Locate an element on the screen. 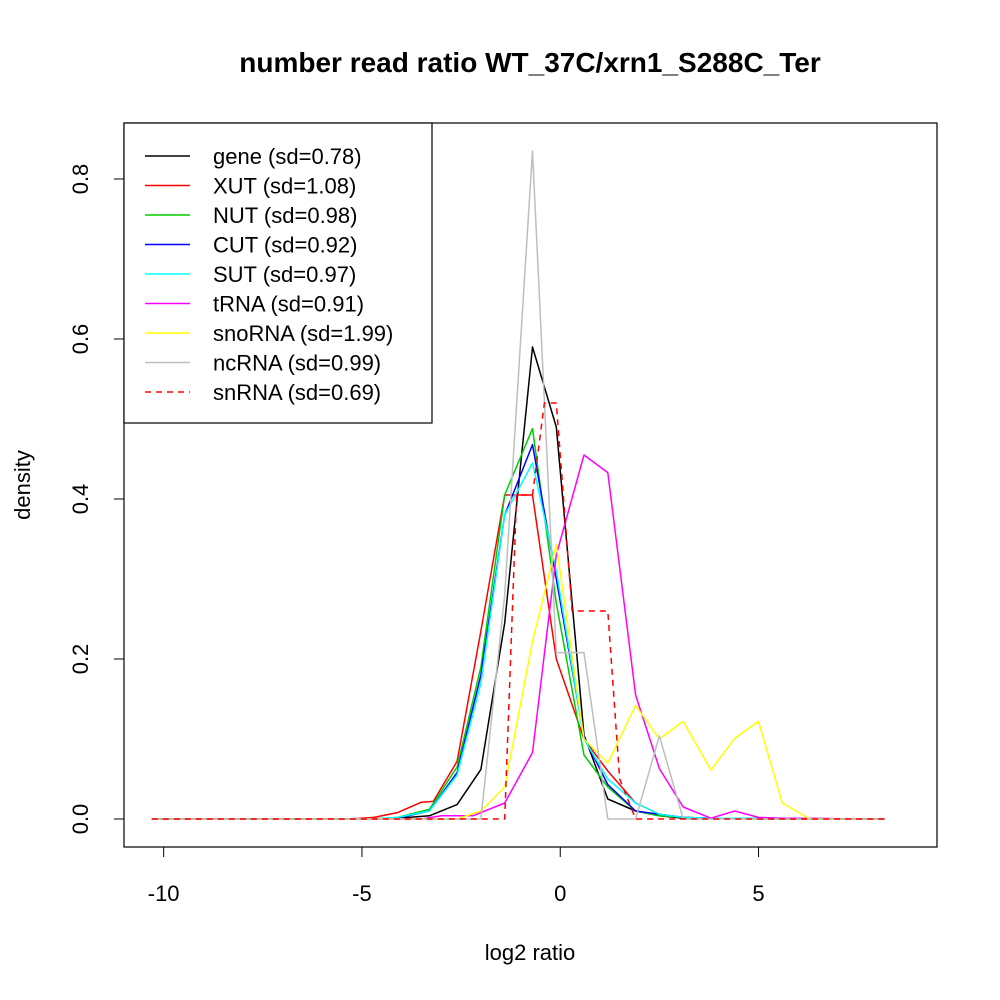  y-tick-label: 0.0 is located at coordinates (80, 819).